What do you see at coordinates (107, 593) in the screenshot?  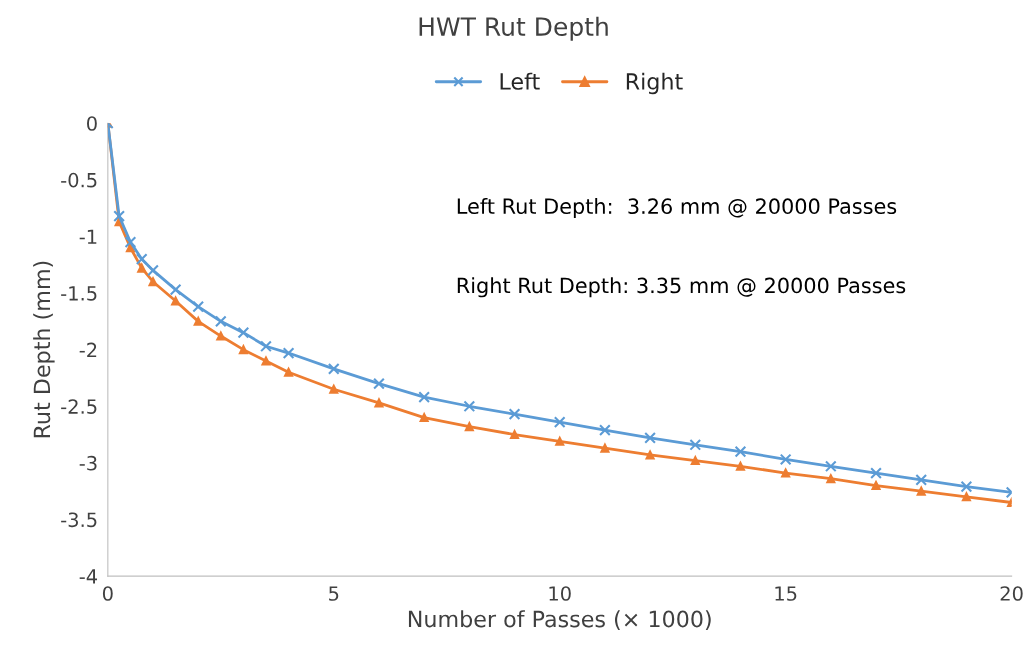 I see `x-tick-label: 0` at bounding box center [107, 593].